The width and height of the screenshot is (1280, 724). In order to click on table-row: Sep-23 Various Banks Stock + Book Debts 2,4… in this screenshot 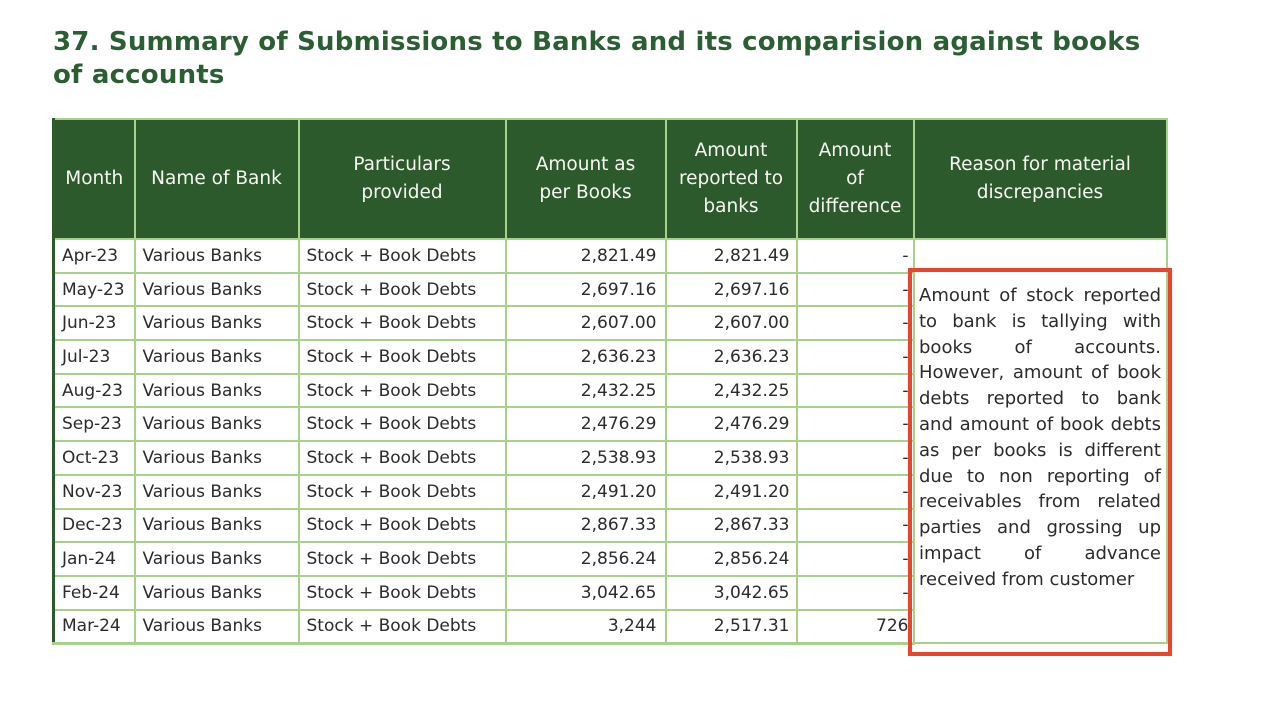, I will do `click(609, 424)`.